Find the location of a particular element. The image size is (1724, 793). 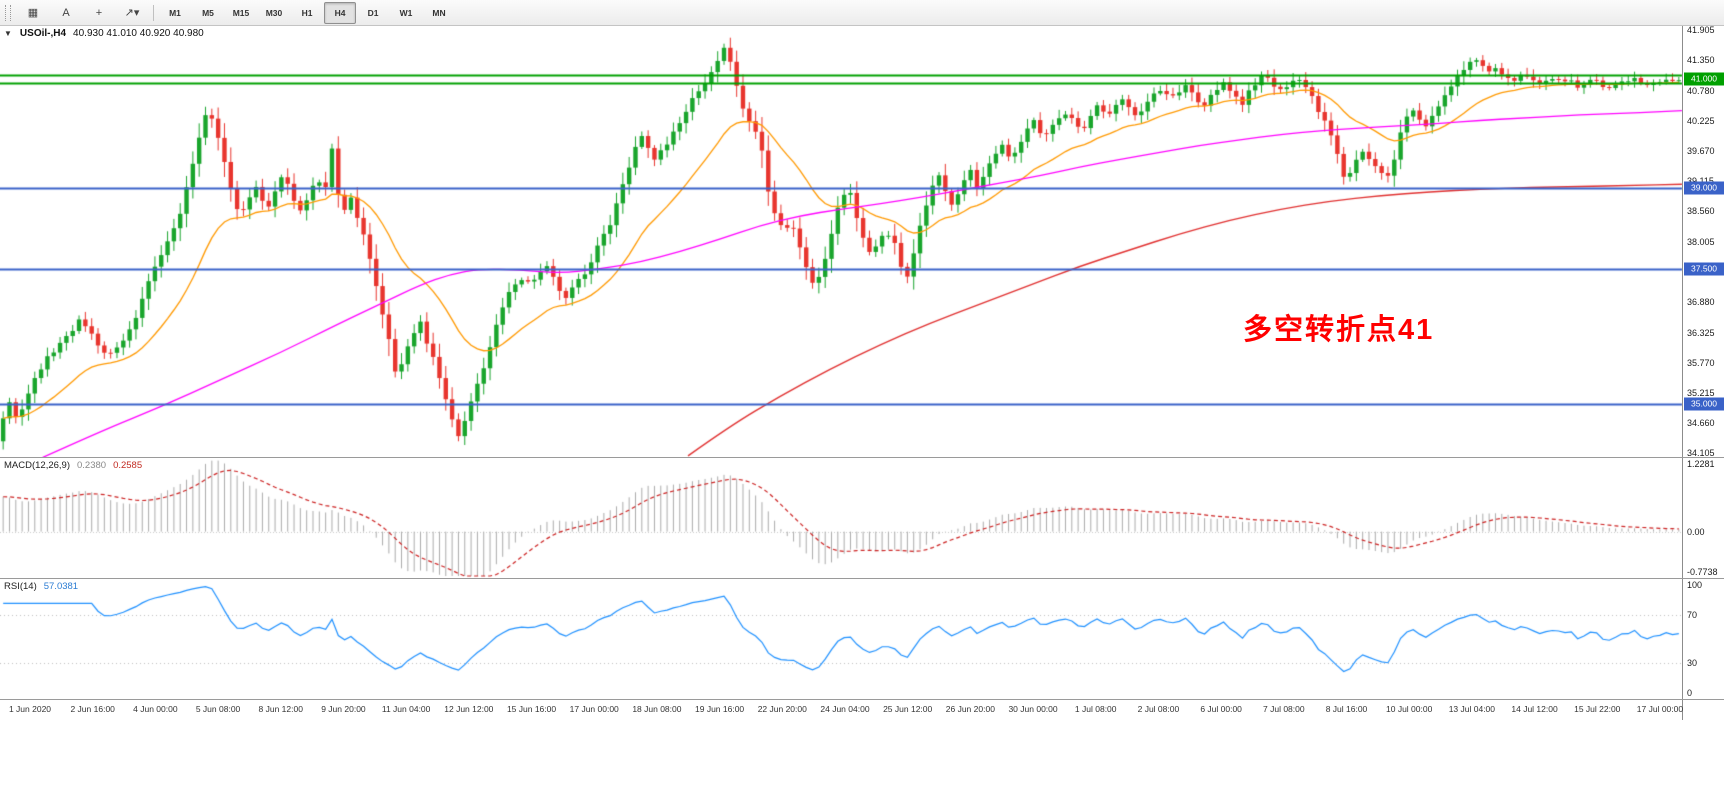

time-axis-label: 10 Jul 00:00 is located at coordinates (1409, 709).